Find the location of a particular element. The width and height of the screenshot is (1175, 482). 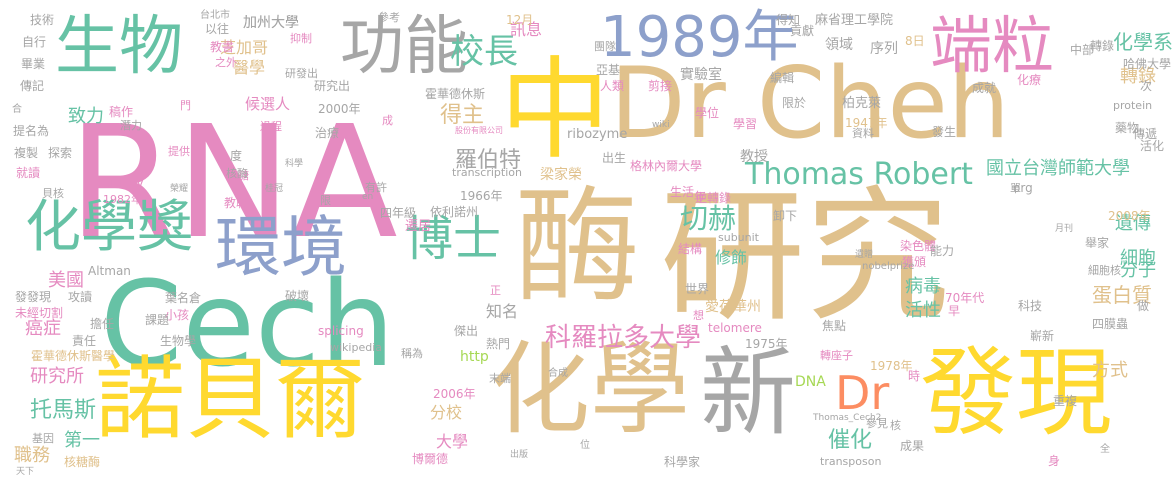

word-zh-9: 發現 is located at coordinates (1016, 393).